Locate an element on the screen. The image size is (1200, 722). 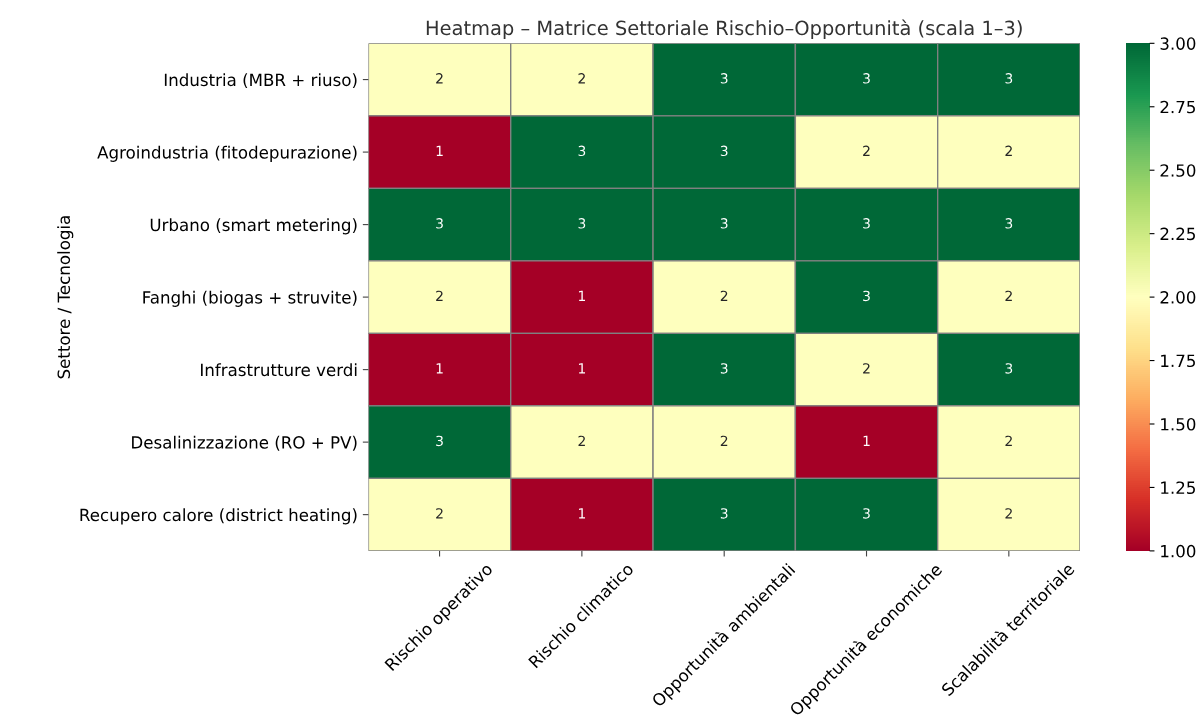
color-bar-label: 2.50 is located at coordinates (1178, 170).